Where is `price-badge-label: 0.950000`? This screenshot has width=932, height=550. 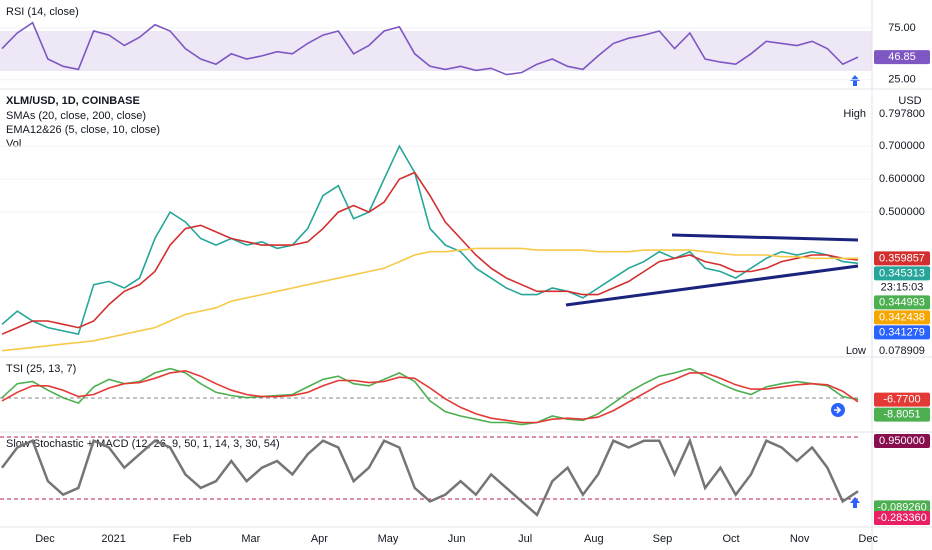 price-badge-label: 0.950000 is located at coordinates (902, 441).